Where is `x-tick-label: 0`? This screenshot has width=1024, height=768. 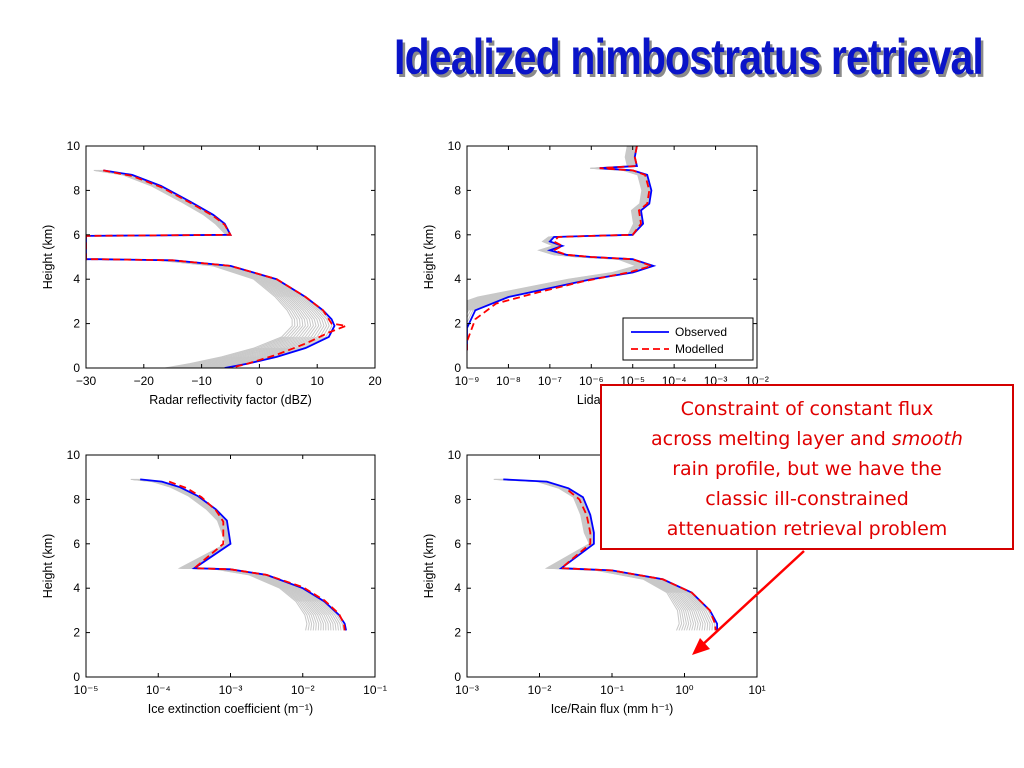
x-tick-label: 0 is located at coordinates (259, 381).